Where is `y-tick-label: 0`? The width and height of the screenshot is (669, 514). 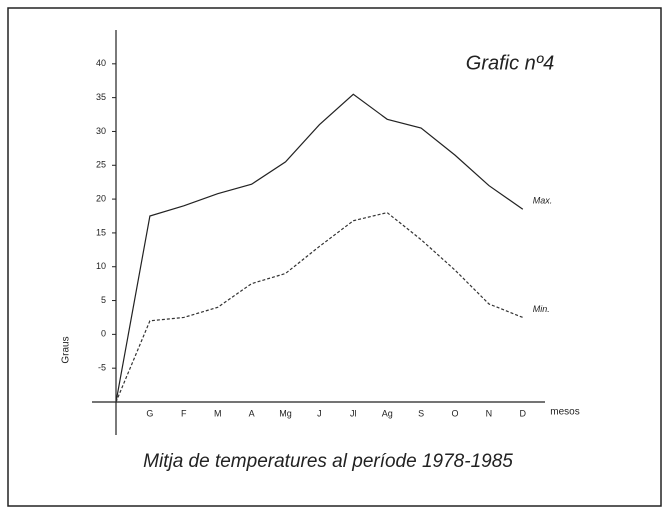 y-tick-label: 0 is located at coordinates (103, 334).